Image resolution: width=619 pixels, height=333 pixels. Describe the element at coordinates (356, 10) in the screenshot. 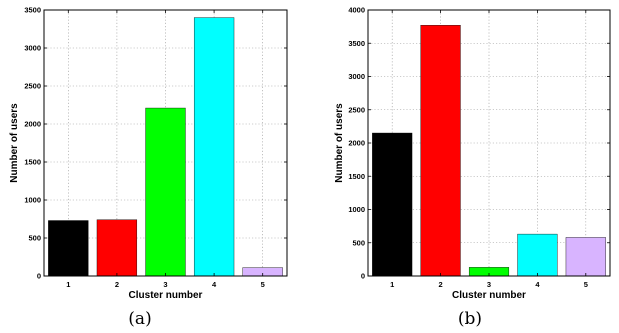

I see `ytick-label: 4000` at that location.